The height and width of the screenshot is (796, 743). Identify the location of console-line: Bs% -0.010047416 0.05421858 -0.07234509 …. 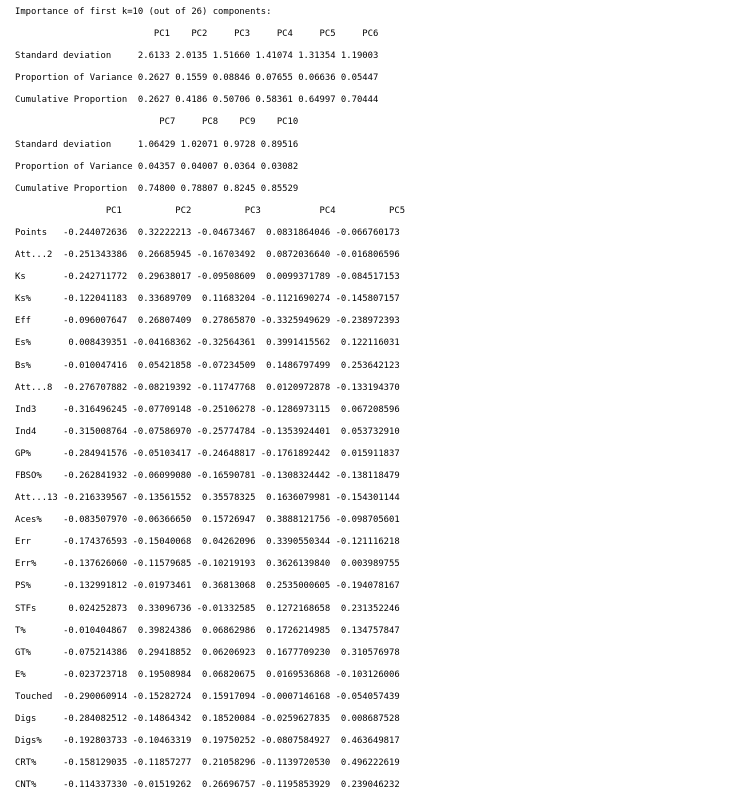
(207, 365).